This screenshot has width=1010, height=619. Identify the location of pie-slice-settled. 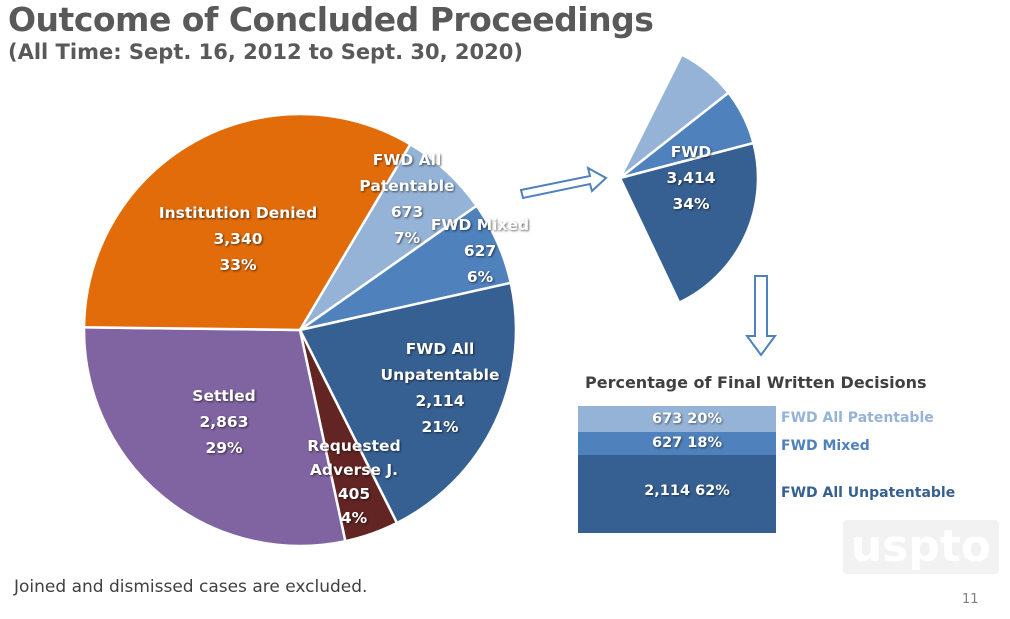
(214, 437).